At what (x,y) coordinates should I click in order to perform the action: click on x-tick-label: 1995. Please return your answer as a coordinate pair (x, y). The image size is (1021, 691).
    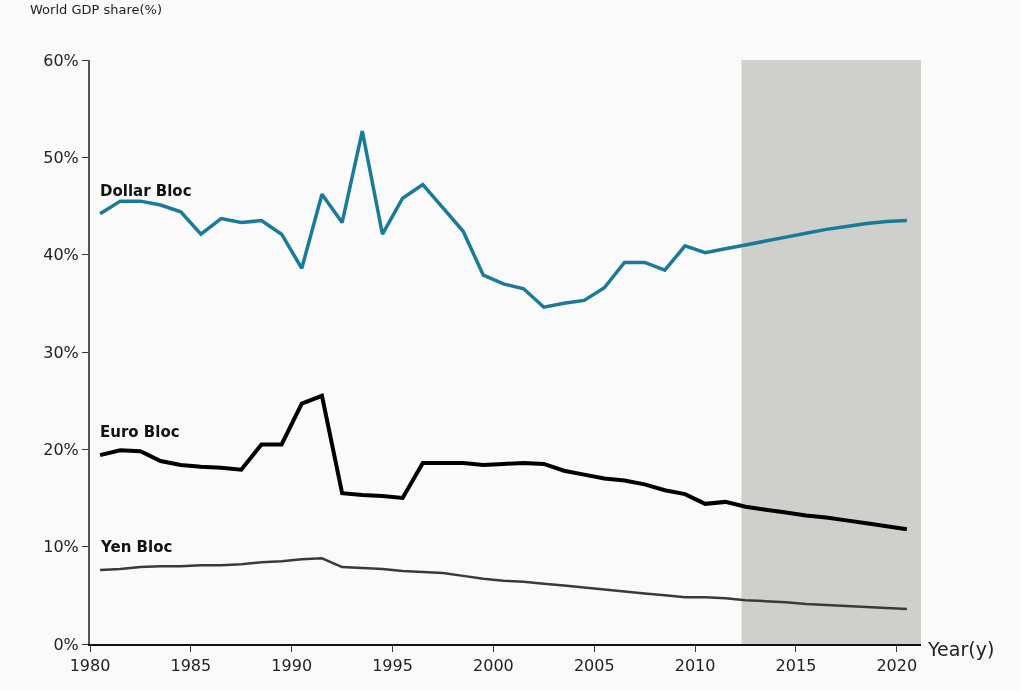
    Looking at the image, I should click on (392, 666).